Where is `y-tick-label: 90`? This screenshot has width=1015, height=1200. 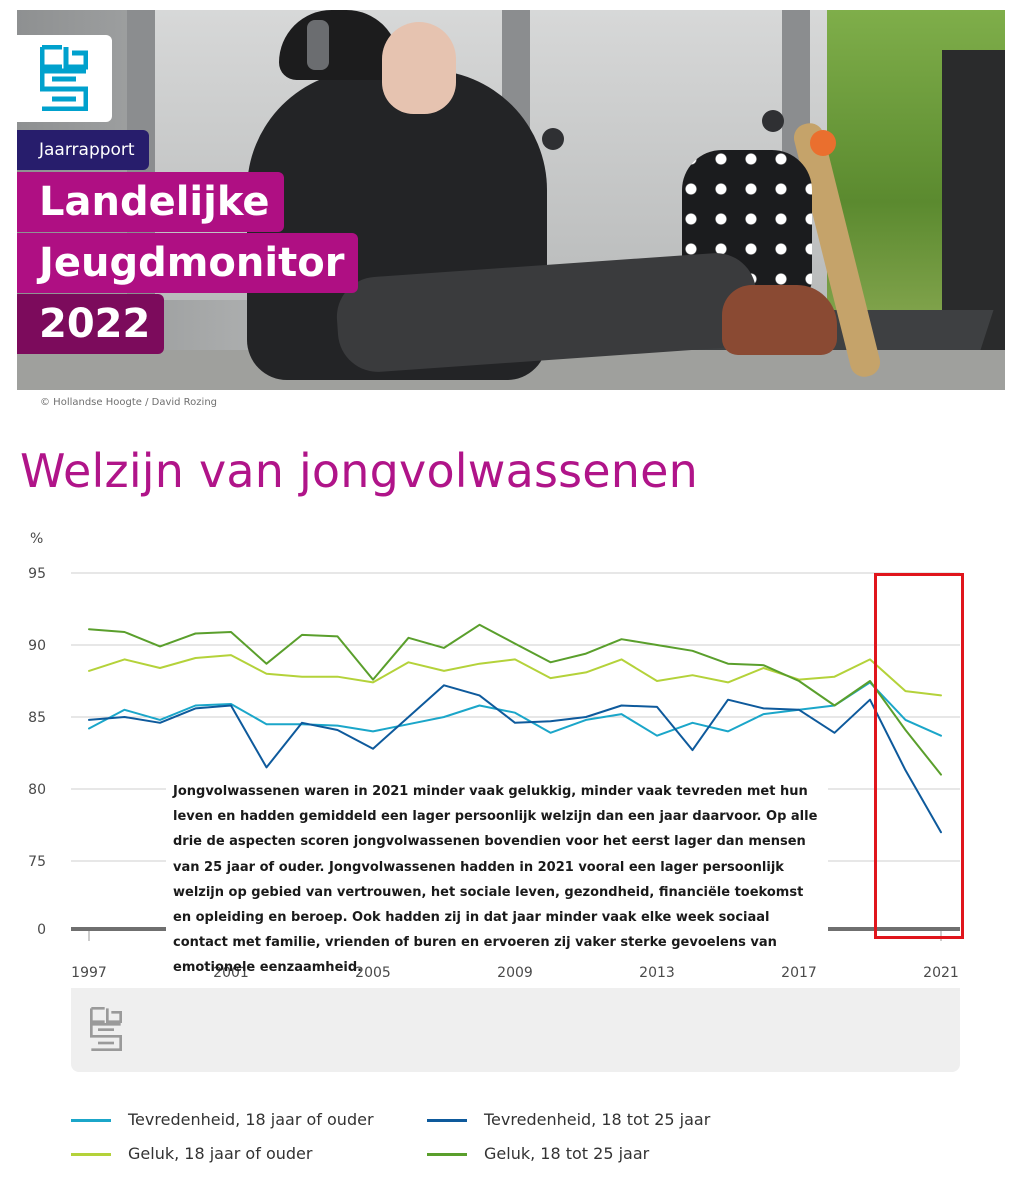
y-tick-label: 90 is located at coordinates (37, 646).